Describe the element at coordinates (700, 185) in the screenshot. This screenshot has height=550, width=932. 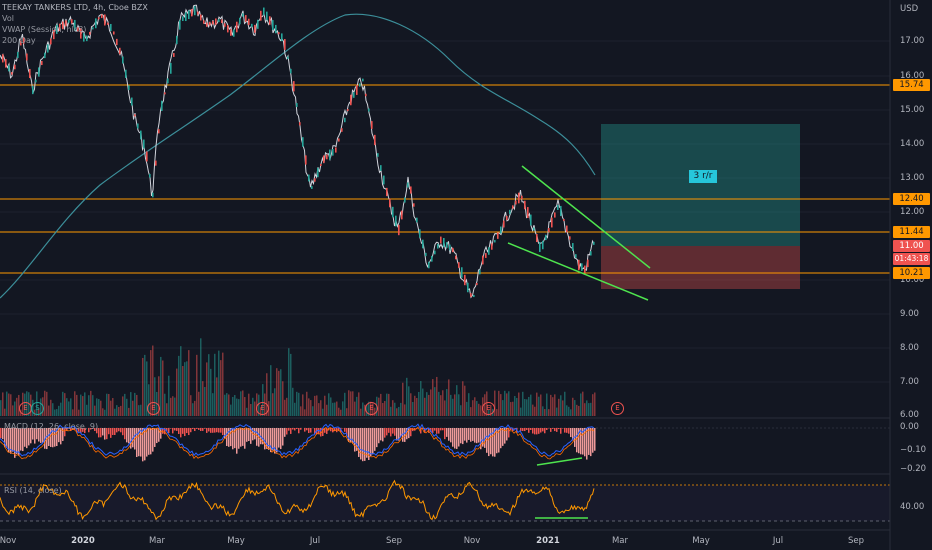
I see `profit-target-zone` at that location.